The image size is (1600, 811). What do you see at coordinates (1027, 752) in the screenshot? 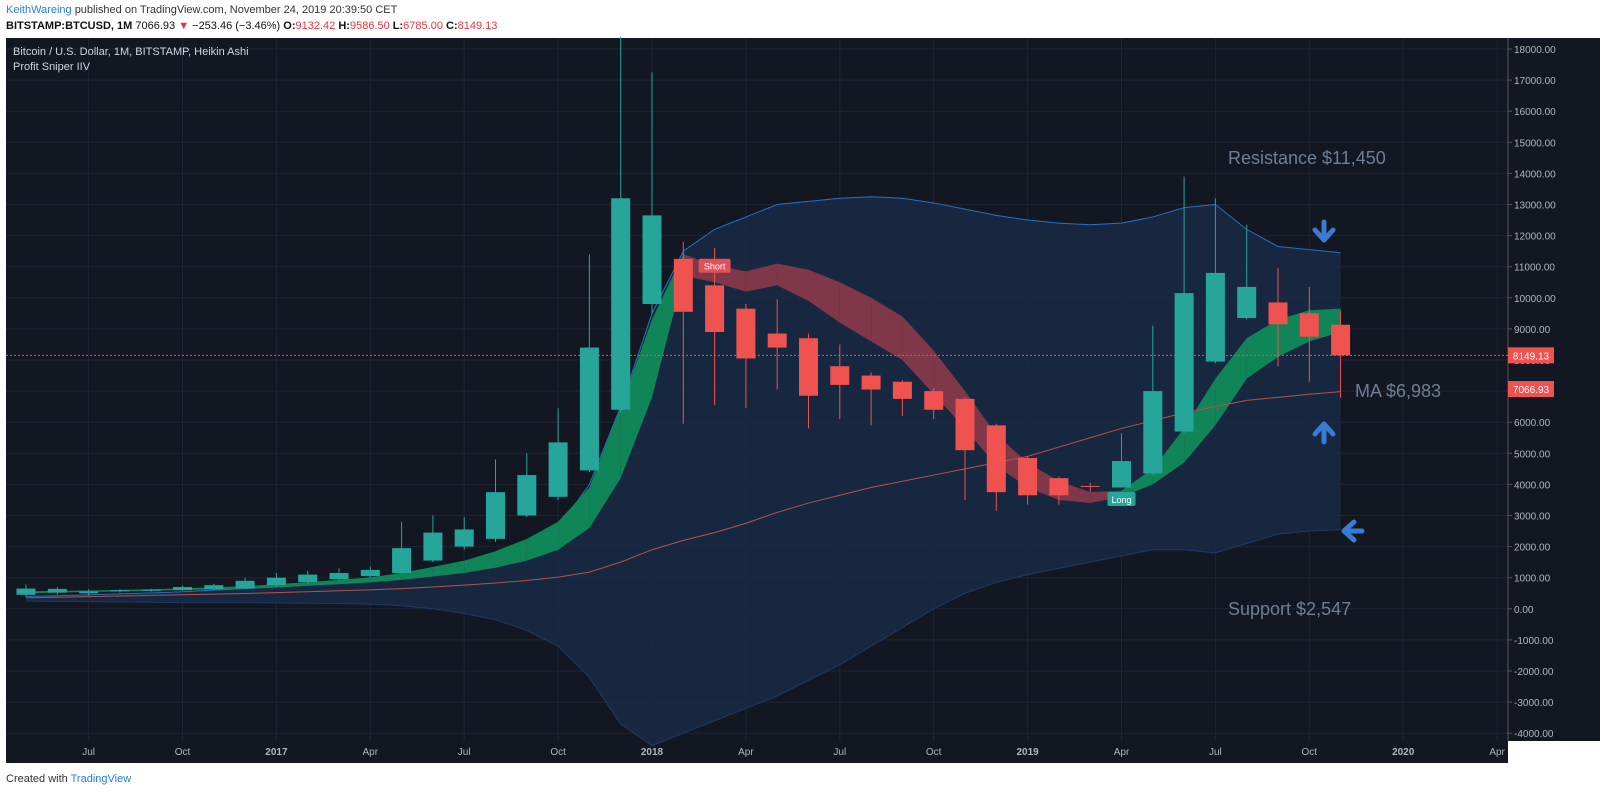
I see `x-tick-label: 2019` at bounding box center [1027, 752].